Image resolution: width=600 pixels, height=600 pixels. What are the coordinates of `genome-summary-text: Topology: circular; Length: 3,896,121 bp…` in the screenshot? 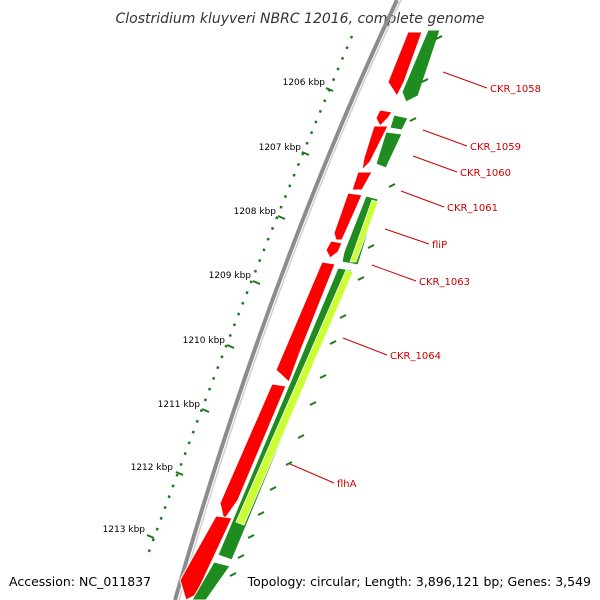 It's located at (419, 581).